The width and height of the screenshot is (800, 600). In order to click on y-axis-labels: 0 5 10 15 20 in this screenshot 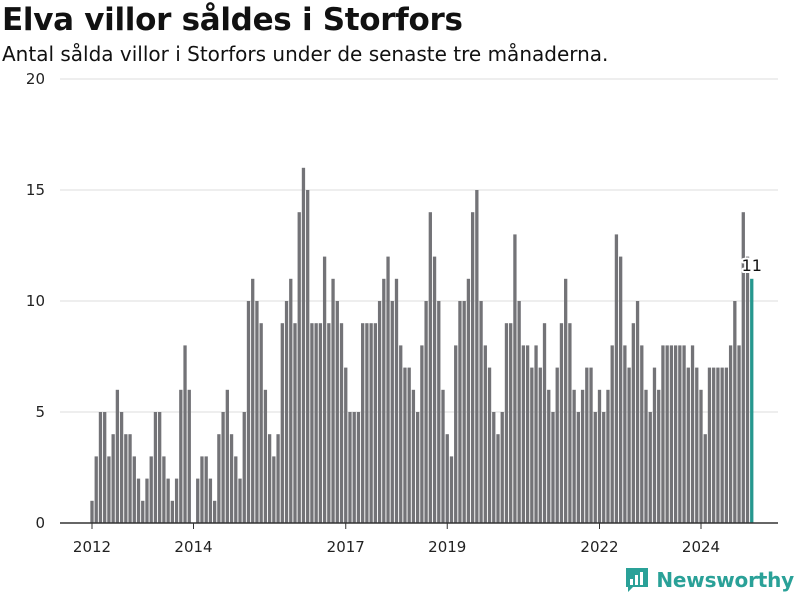, I will do `click(35, 301)`.